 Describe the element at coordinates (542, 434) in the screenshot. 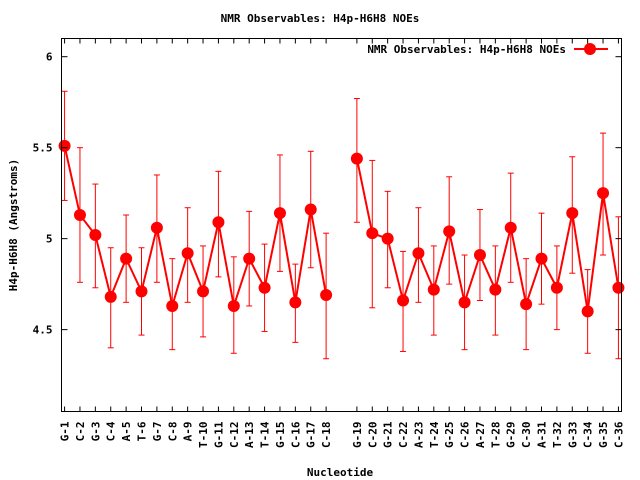

I see `x-tick-label: A-31` at that location.